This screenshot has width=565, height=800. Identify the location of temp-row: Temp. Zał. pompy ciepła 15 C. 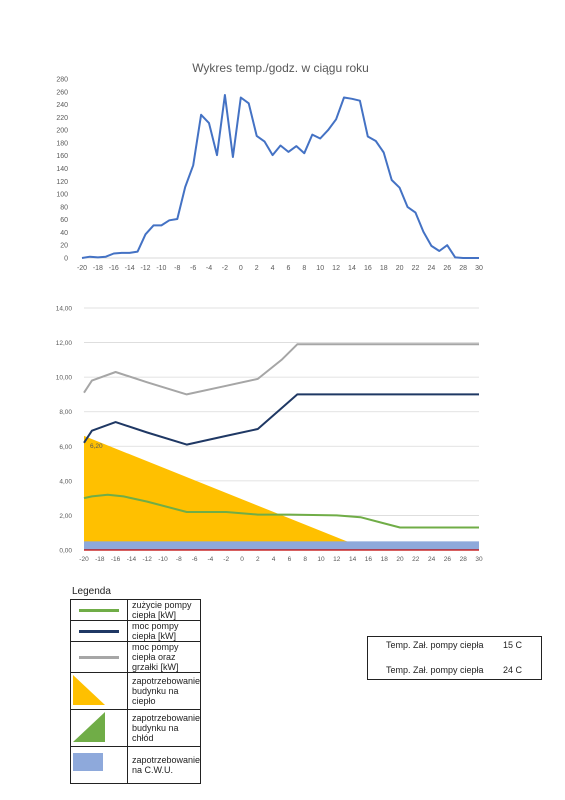
(454, 645).